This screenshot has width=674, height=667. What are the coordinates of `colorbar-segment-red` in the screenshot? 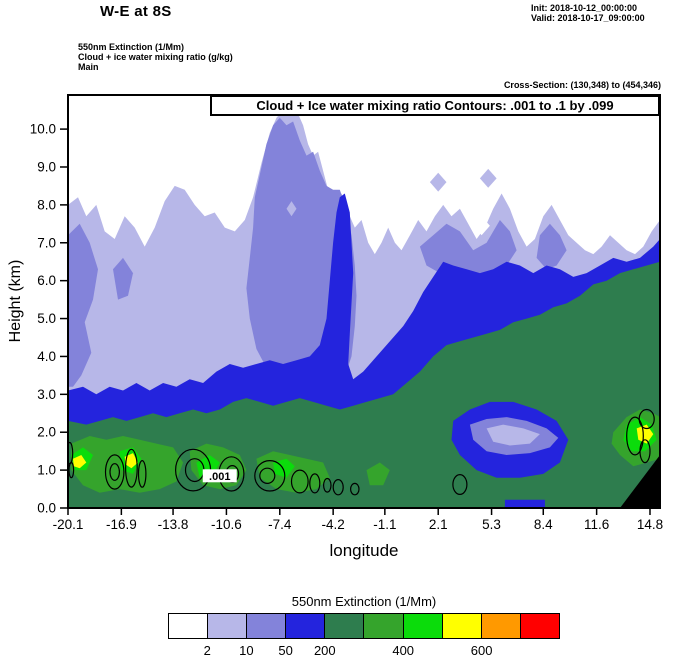 It's located at (539, 626).